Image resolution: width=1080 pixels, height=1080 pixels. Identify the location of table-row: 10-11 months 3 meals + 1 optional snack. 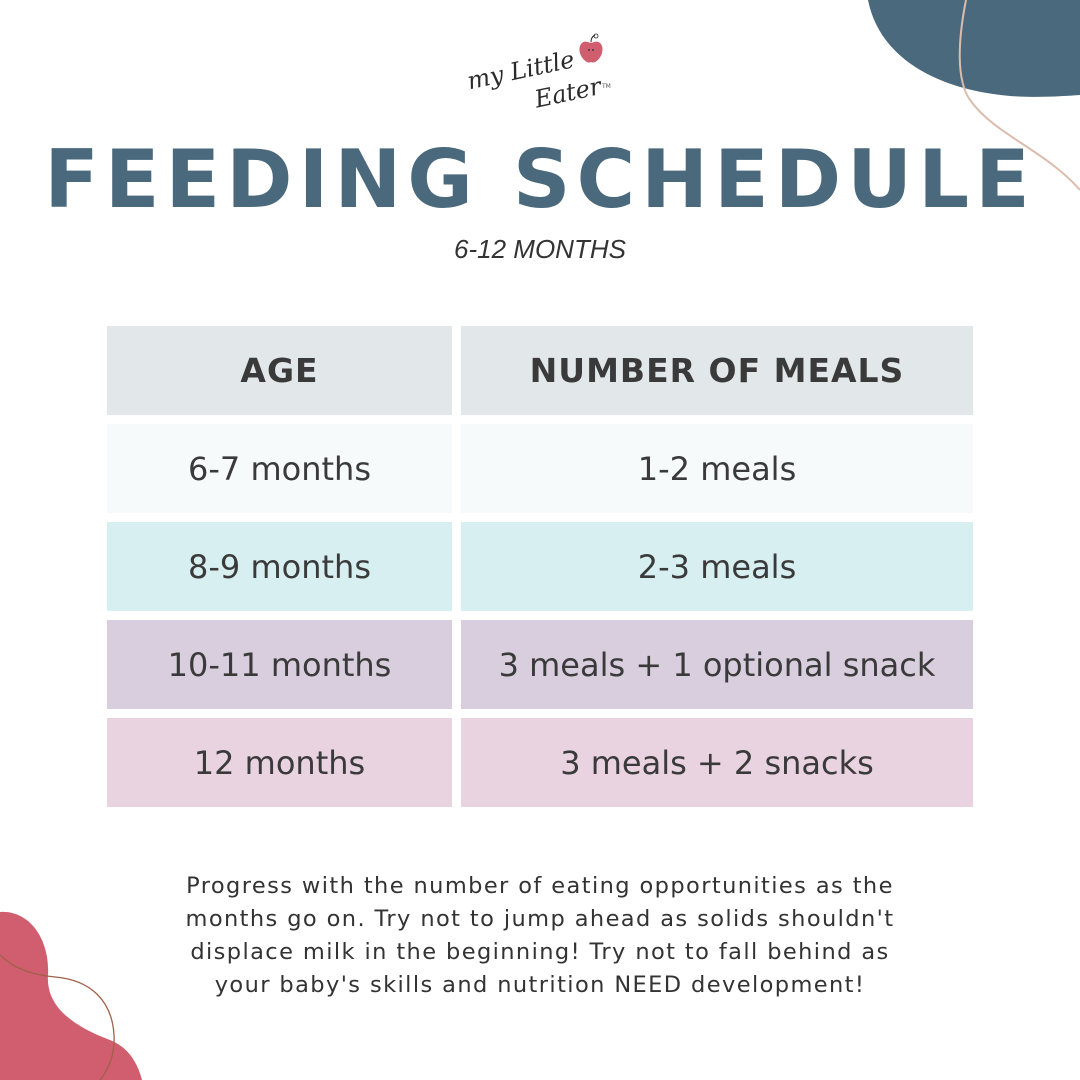
(540, 664).